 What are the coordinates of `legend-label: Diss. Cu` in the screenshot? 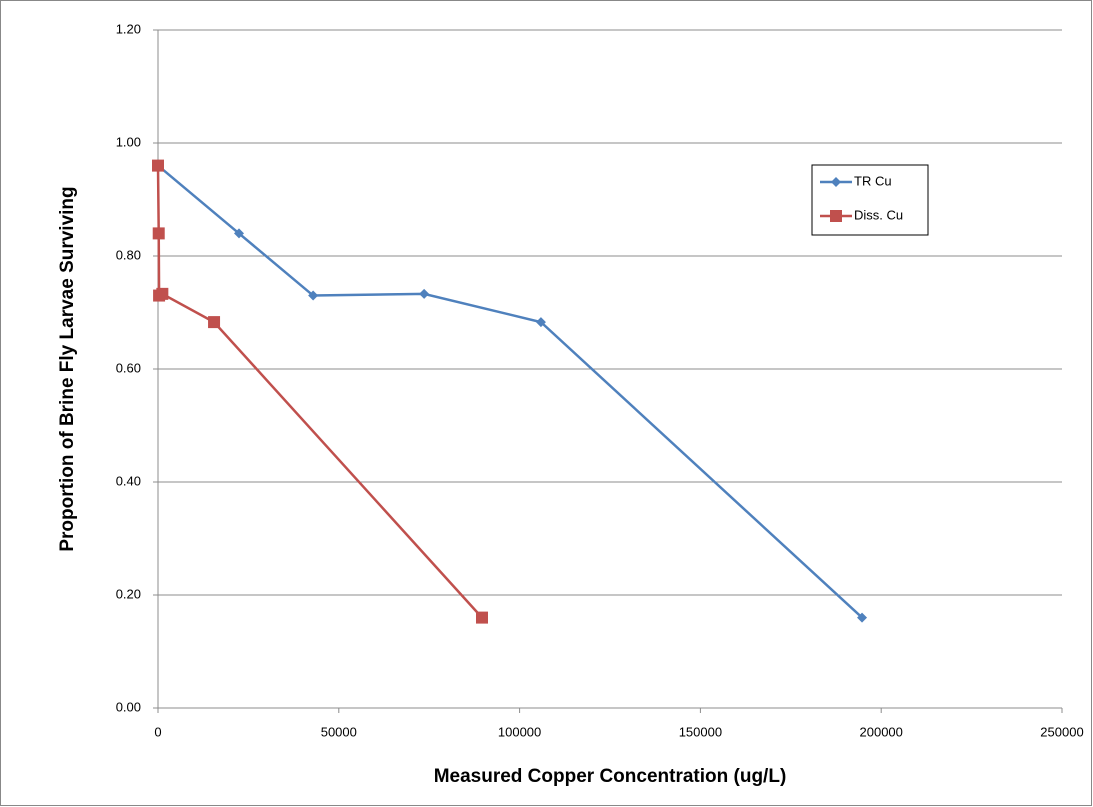 It's located at (878, 214).